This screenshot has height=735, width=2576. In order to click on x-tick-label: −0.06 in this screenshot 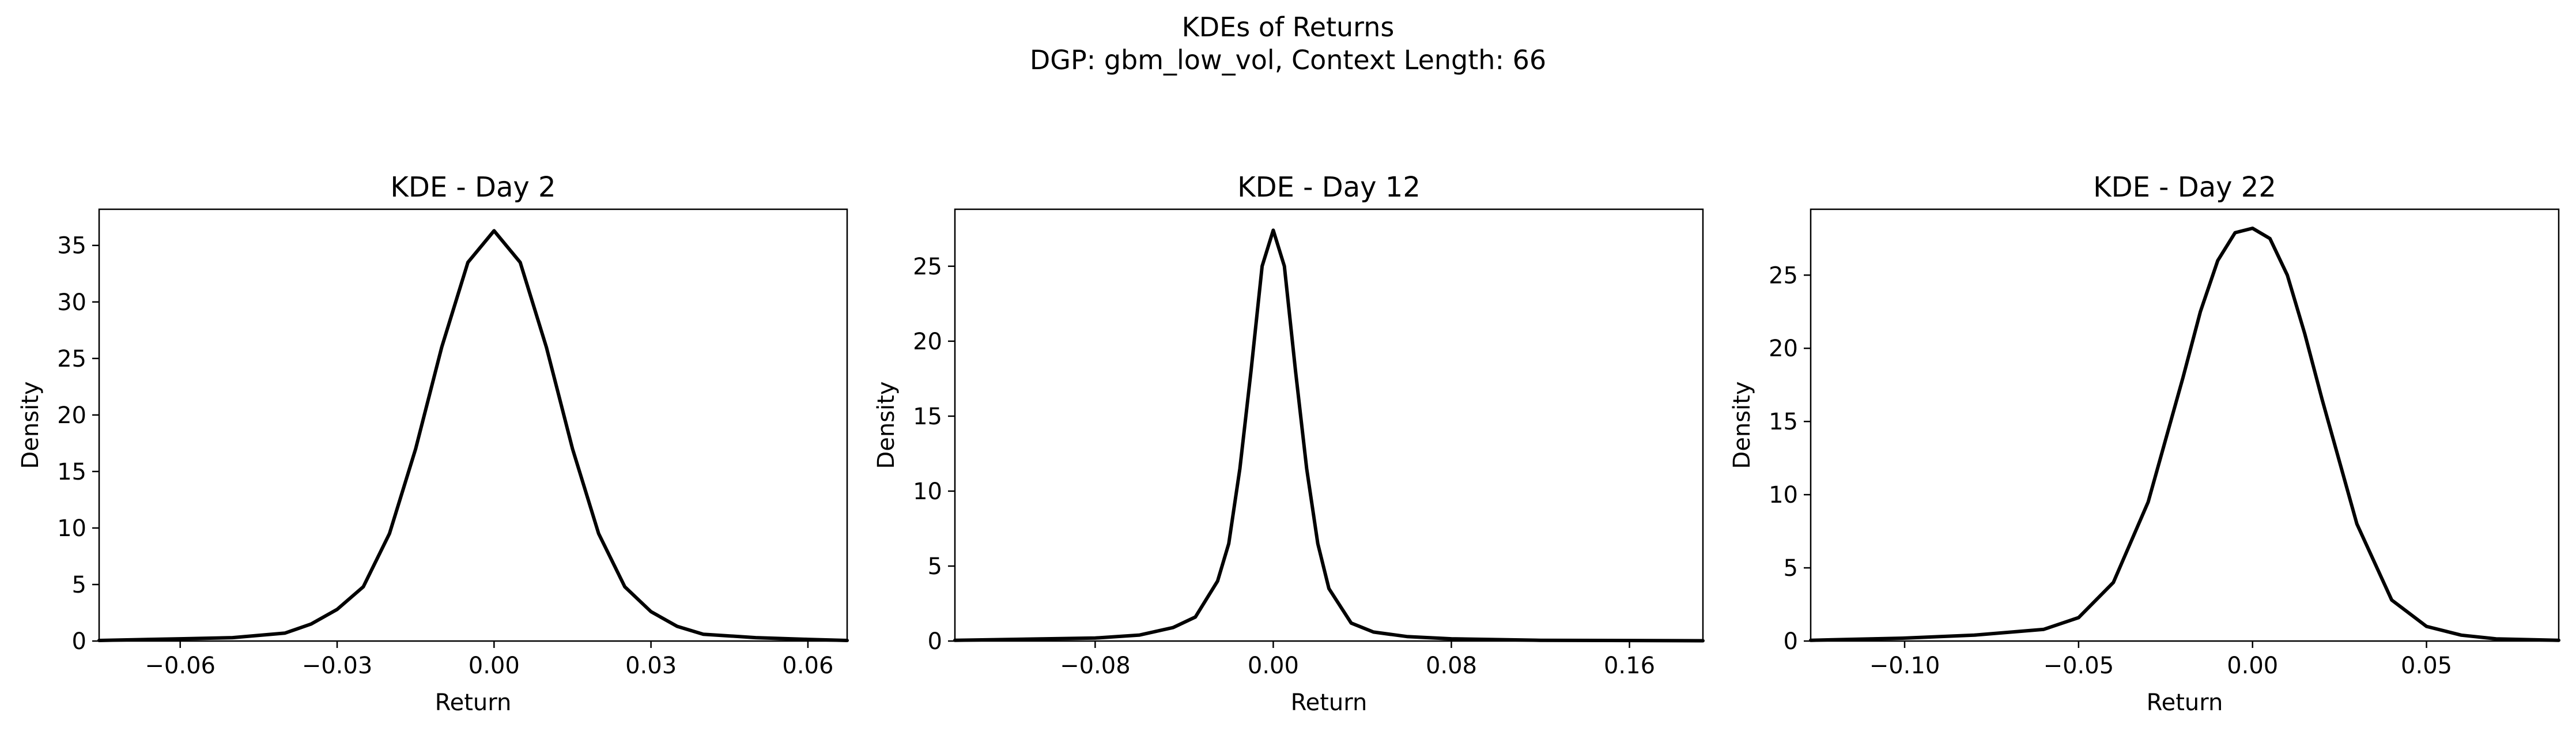, I will do `click(180, 666)`.